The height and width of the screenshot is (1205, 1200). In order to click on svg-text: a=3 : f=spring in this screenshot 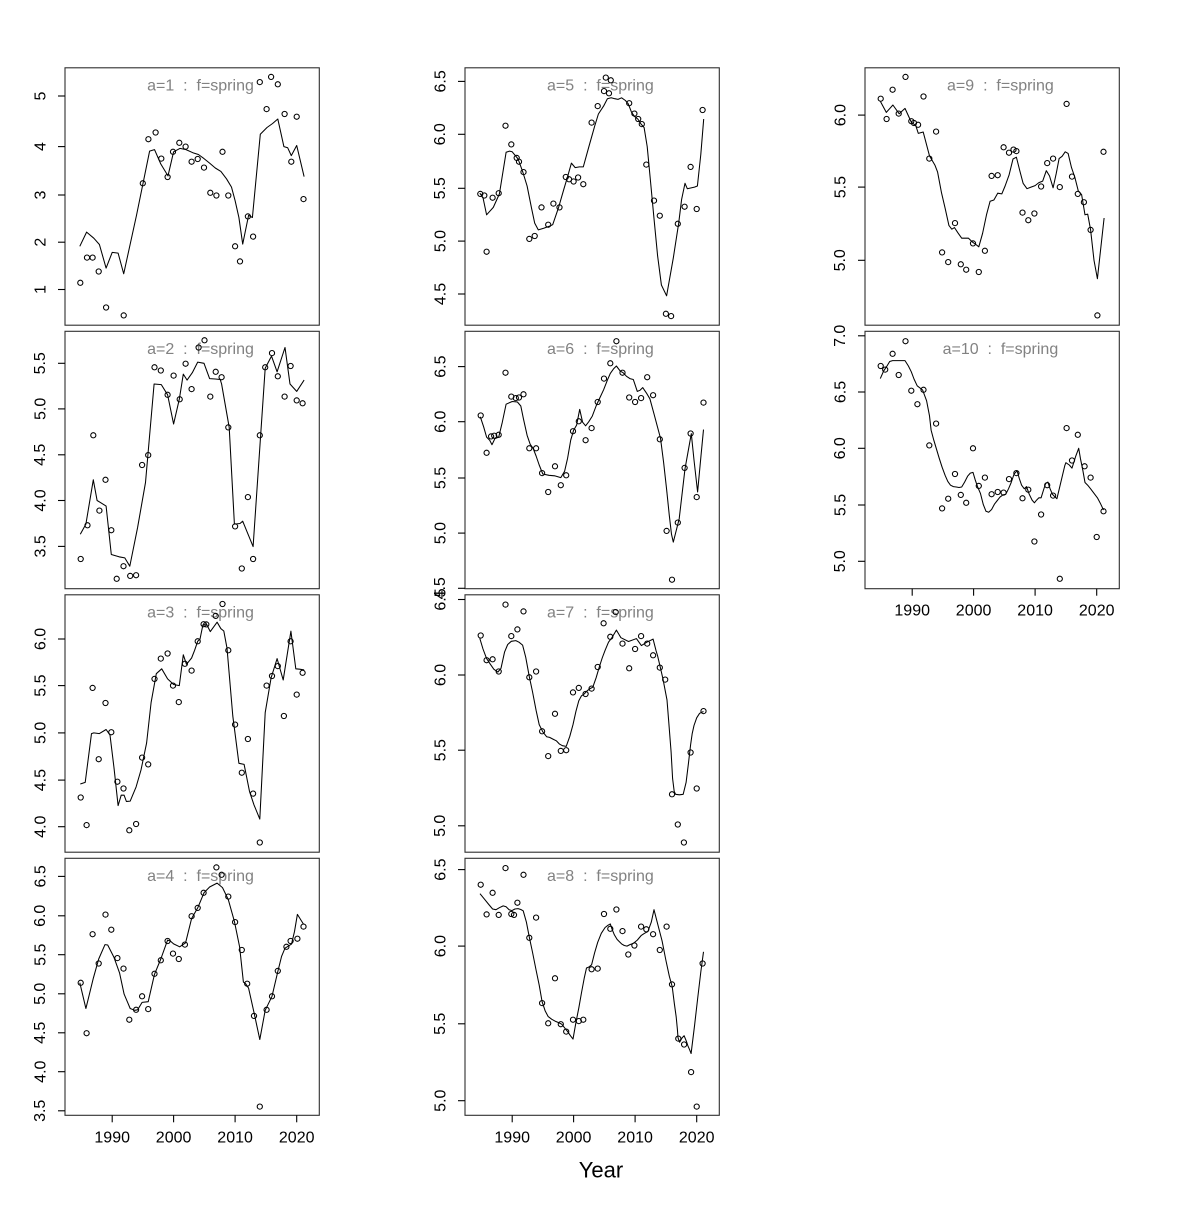, I will do `click(200, 612)`.